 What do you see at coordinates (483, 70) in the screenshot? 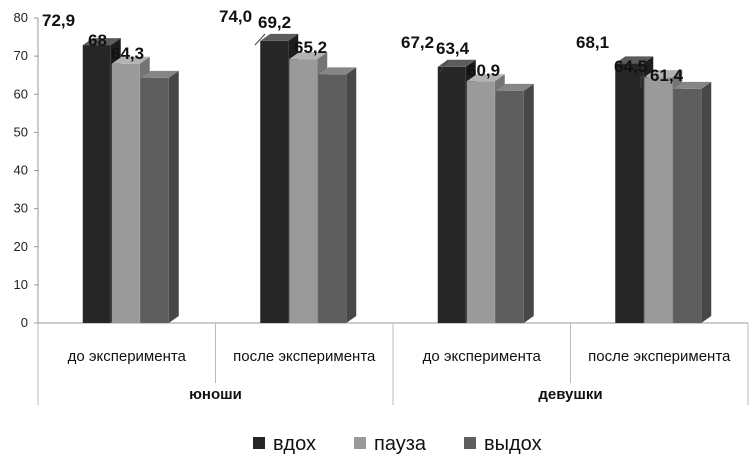
I see `data-label: 60,9` at bounding box center [483, 70].